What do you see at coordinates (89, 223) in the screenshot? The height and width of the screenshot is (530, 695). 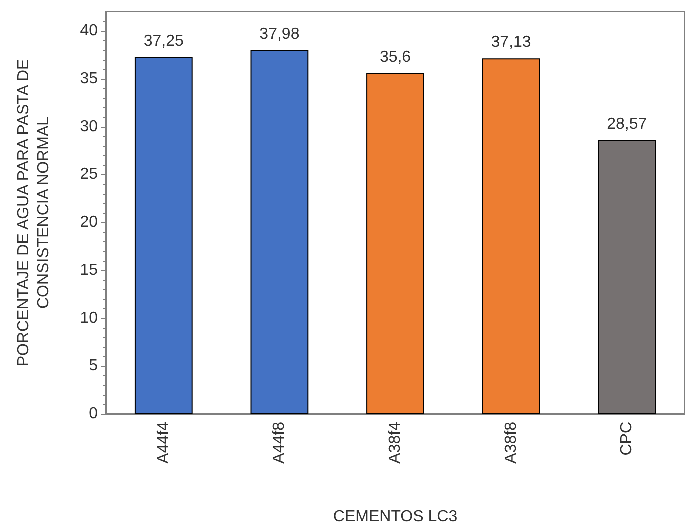 I see `y-tick-label: 20` at bounding box center [89, 223].